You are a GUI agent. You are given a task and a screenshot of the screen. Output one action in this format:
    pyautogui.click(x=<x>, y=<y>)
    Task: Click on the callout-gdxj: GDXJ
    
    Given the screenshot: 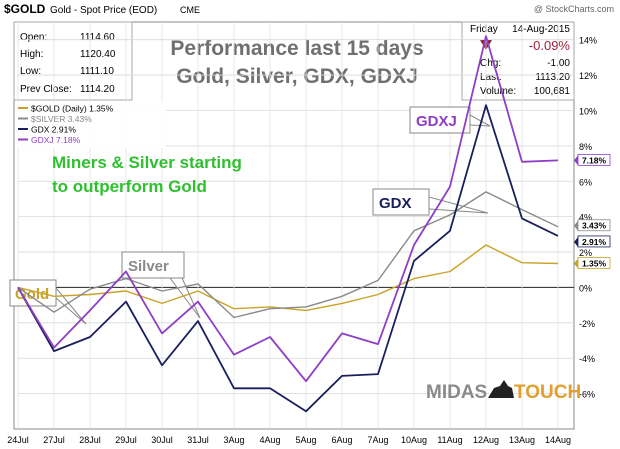 What is the action you would take?
    pyautogui.click(x=450, y=120)
    